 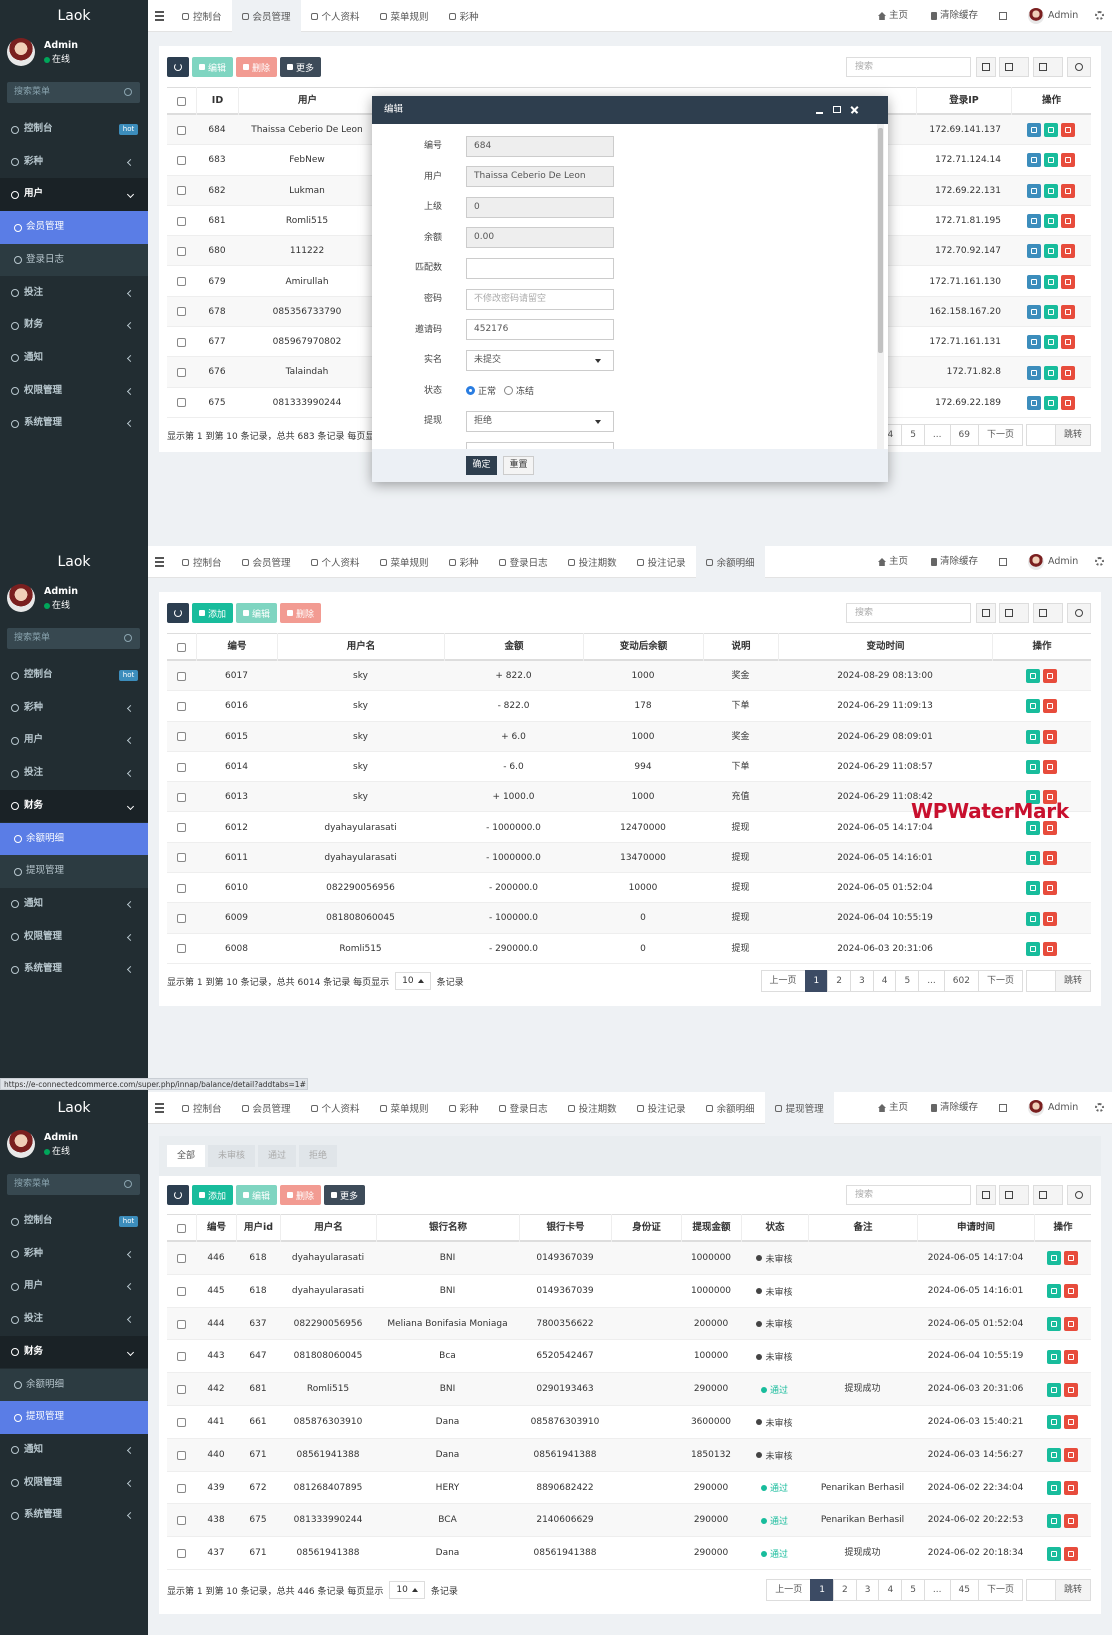 What do you see at coordinates (789, 1590) in the screenshot?
I see `page-link: 上一页` at bounding box center [789, 1590].